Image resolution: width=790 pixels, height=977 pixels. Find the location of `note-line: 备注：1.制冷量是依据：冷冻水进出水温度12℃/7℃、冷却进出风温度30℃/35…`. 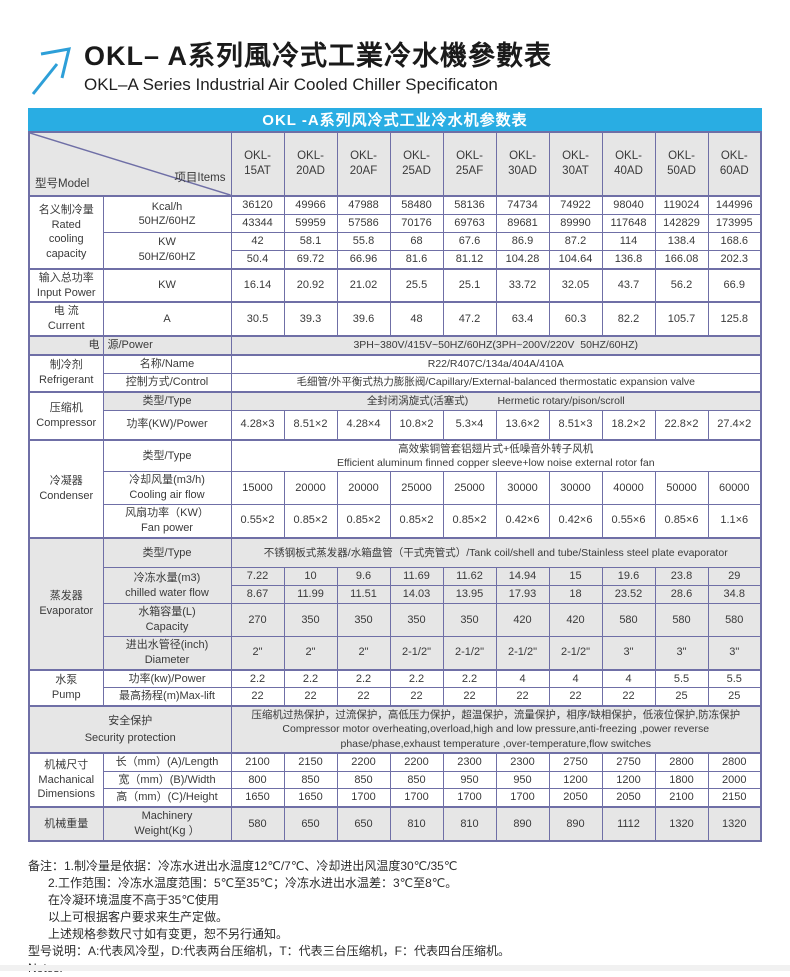

note-line: 备注：1.制冷量是依据：冷冻水进出水温度12℃/7℃、冷却进出风温度30℃/35… is located at coordinates (243, 866).